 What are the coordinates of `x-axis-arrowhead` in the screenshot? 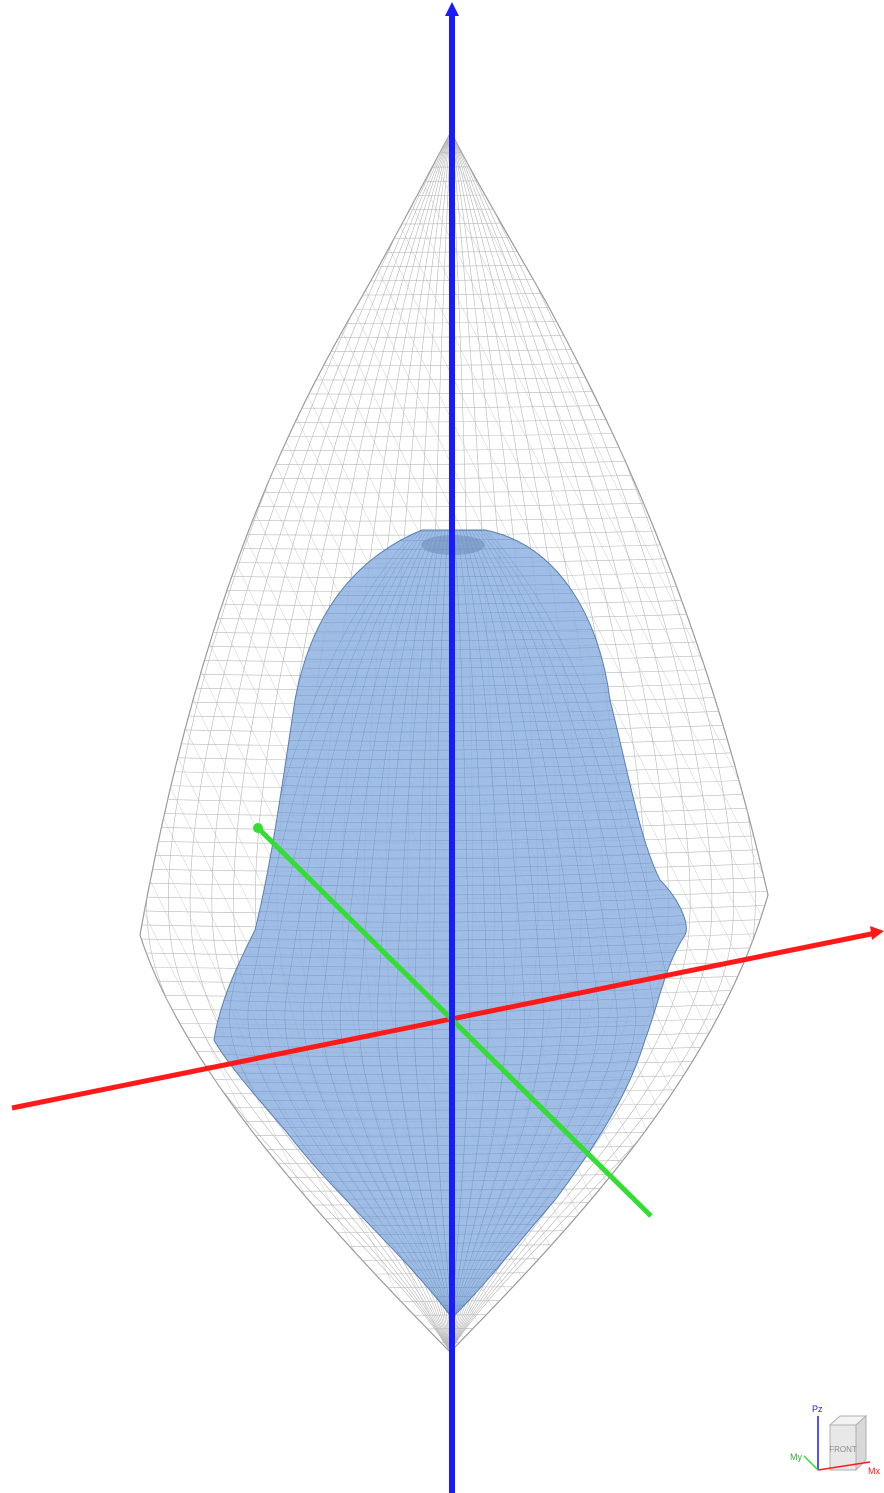 It's located at (877, 933).